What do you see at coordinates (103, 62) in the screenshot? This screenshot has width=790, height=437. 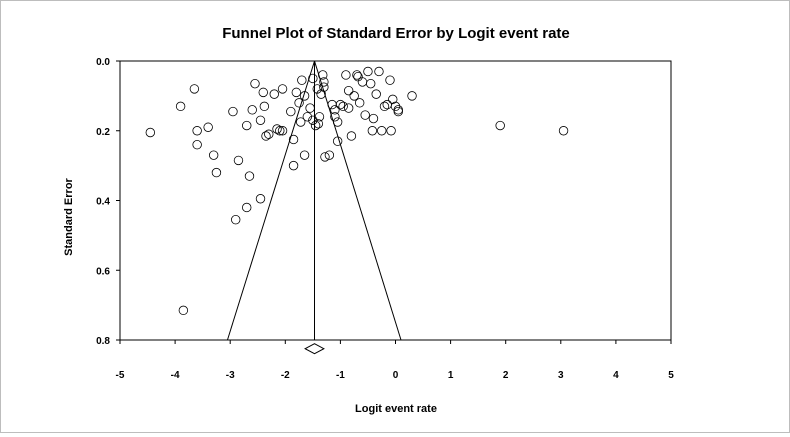 I see `y-tick-label: 0.0` at bounding box center [103, 62].